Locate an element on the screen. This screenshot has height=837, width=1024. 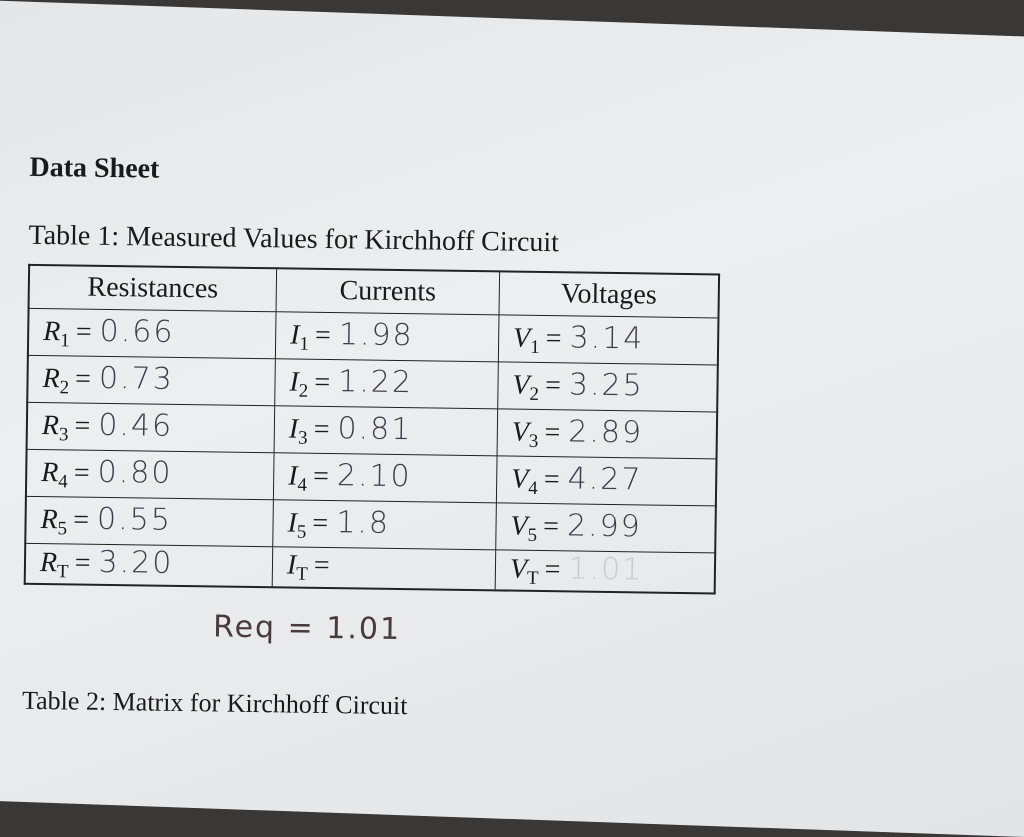
table-cell: V5 = 2.99 is located at coordinates (605, 527).